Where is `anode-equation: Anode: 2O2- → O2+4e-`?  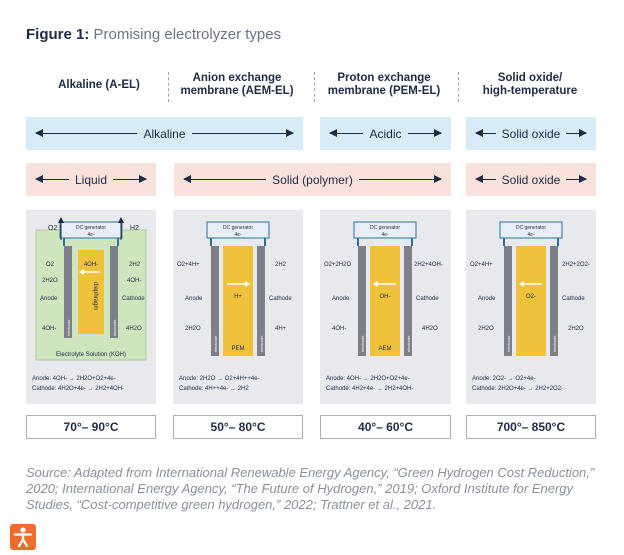
anode-equation: Anode: 2O2- → O2+4e- is located at coordinates (504, 379).